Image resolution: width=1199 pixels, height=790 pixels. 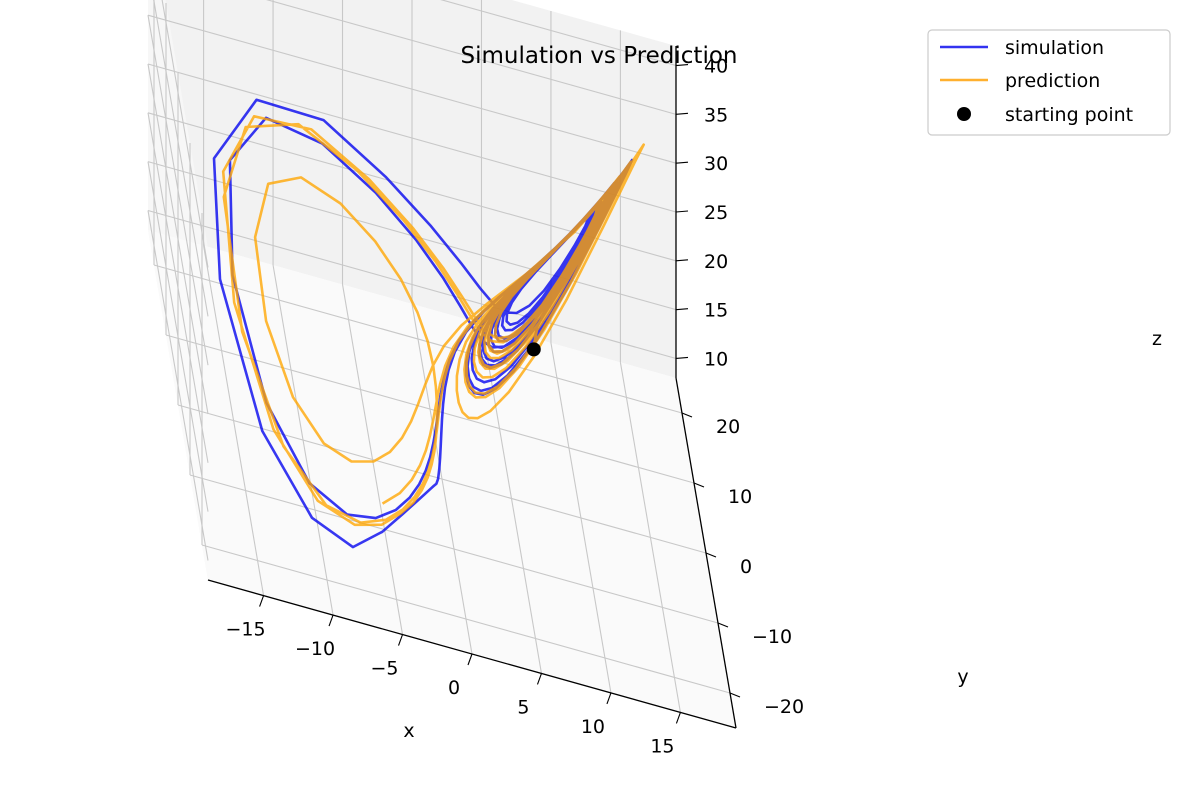 What do you see at coordinates (662, 746) in the screenshot?
I see `x-tick-label-6: 15` at bounding box center [662, 746].